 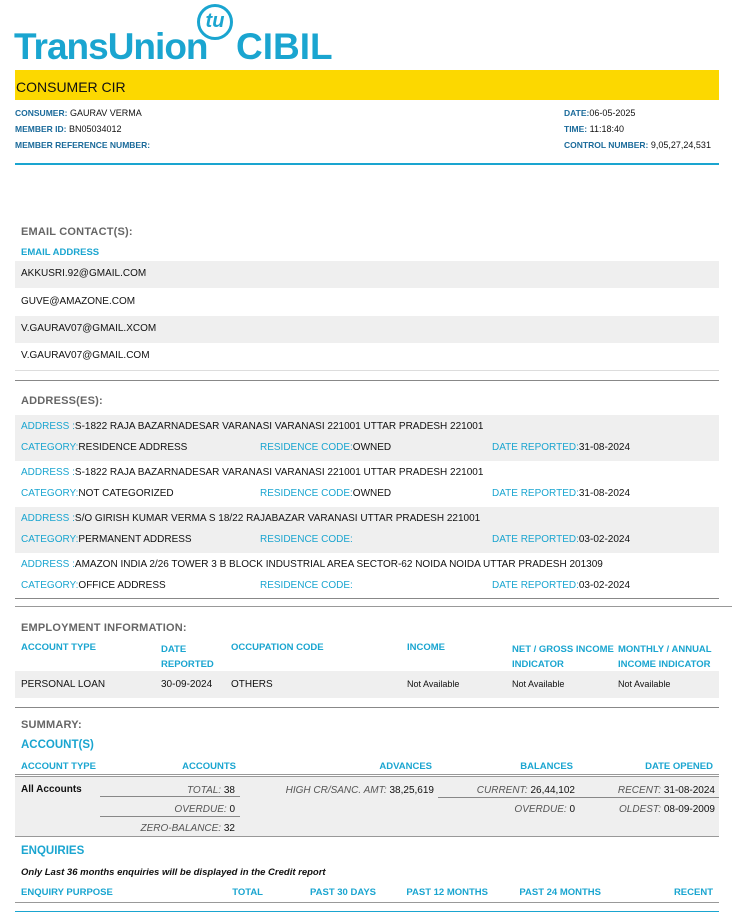 I want to click on control-value: 9,05,27,24,531, so click(x=680, y=145).